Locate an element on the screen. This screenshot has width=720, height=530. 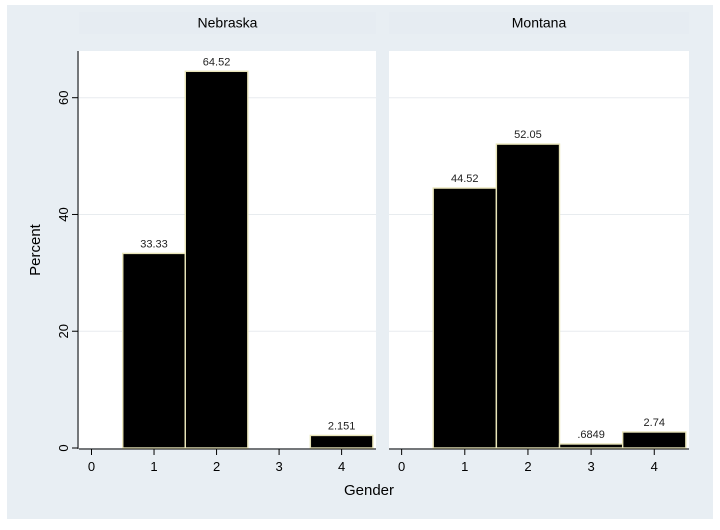
bar-value-label: 64.52 is located at coordinates (217, 62).